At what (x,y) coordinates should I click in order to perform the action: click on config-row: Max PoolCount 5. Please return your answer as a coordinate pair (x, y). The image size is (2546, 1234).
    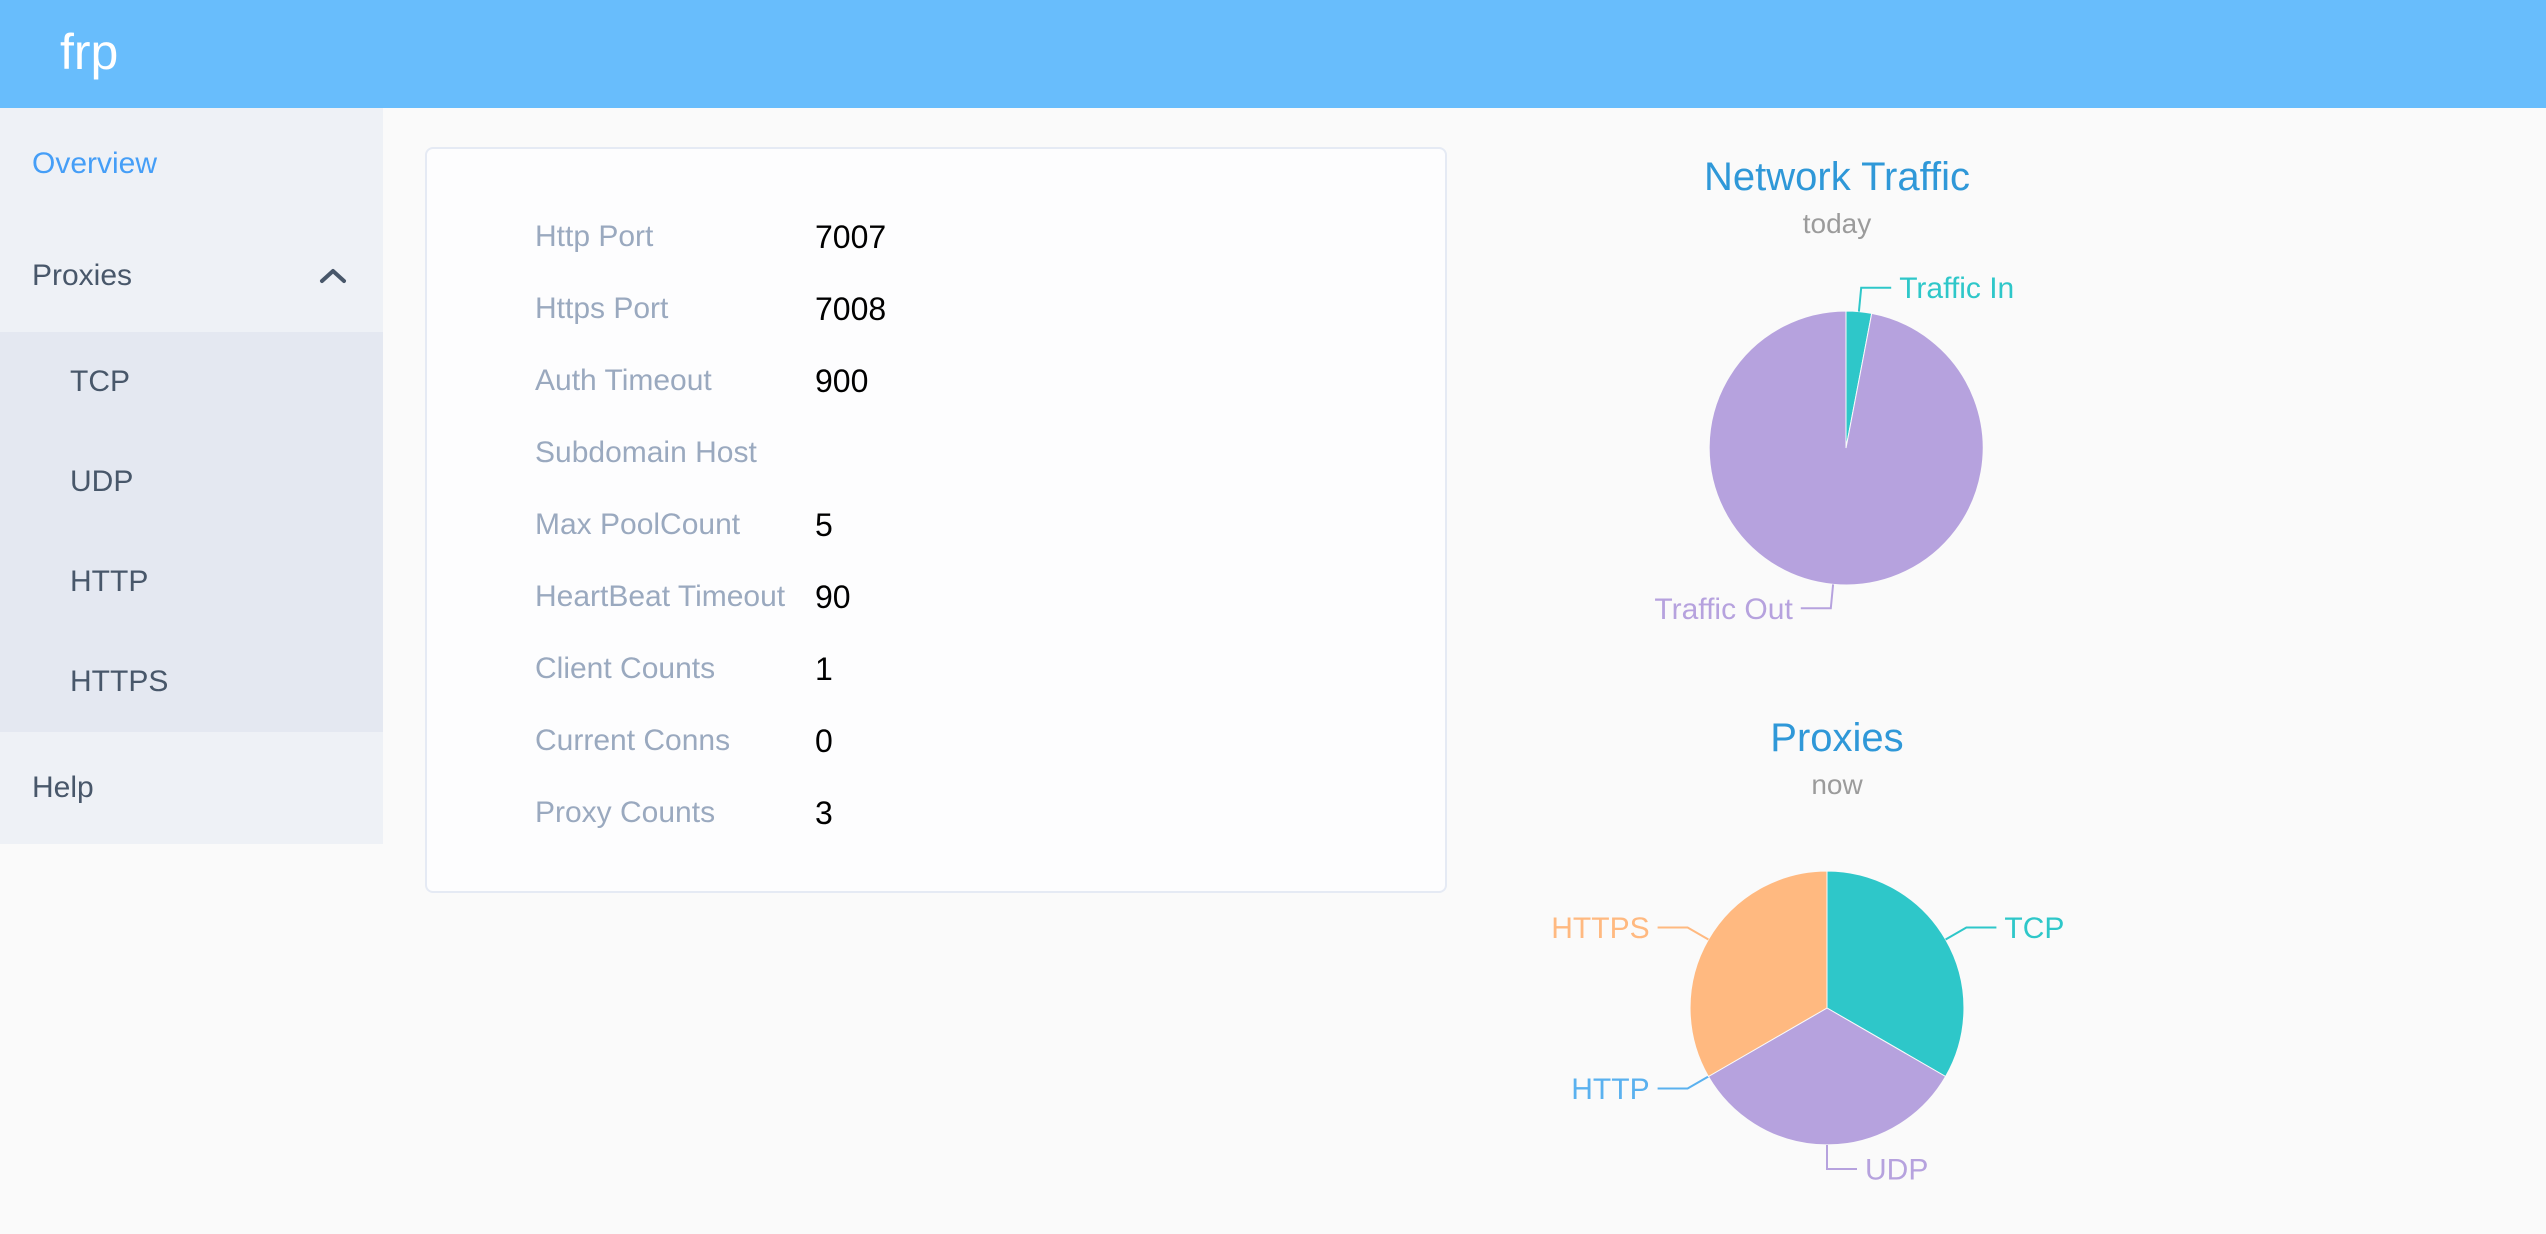
    Looking at the image, I should click on (936, 525).